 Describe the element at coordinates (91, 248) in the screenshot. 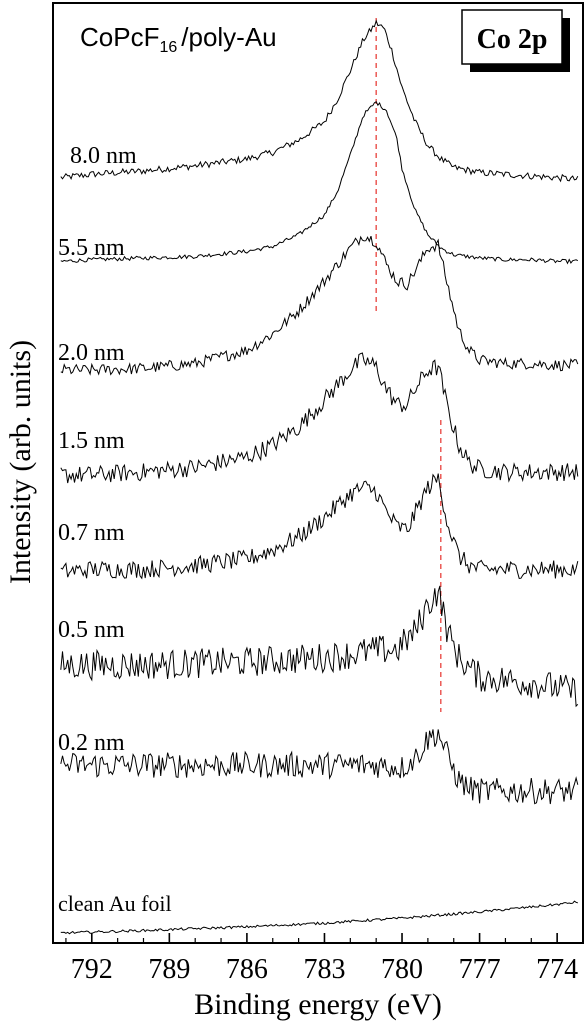

I see `series-label-5-5-nm: 5.5 nm` at that location.